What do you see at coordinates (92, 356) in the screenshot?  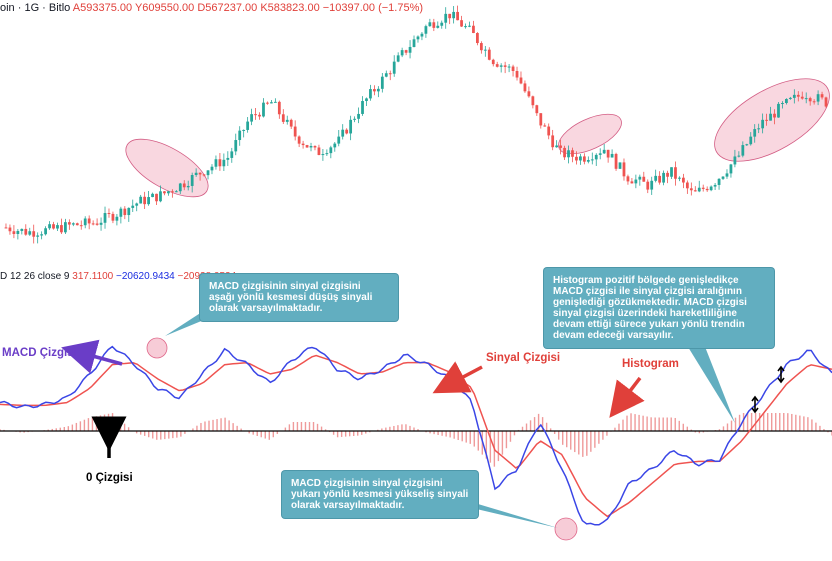 I see `macd-label-arrow` at bounding box center [92, 356].